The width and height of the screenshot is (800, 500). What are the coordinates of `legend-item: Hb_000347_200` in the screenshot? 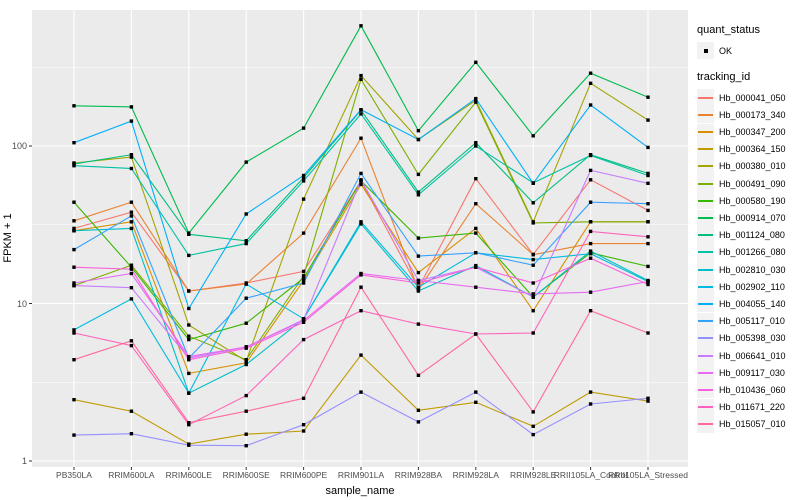 It's located at (748, 132).